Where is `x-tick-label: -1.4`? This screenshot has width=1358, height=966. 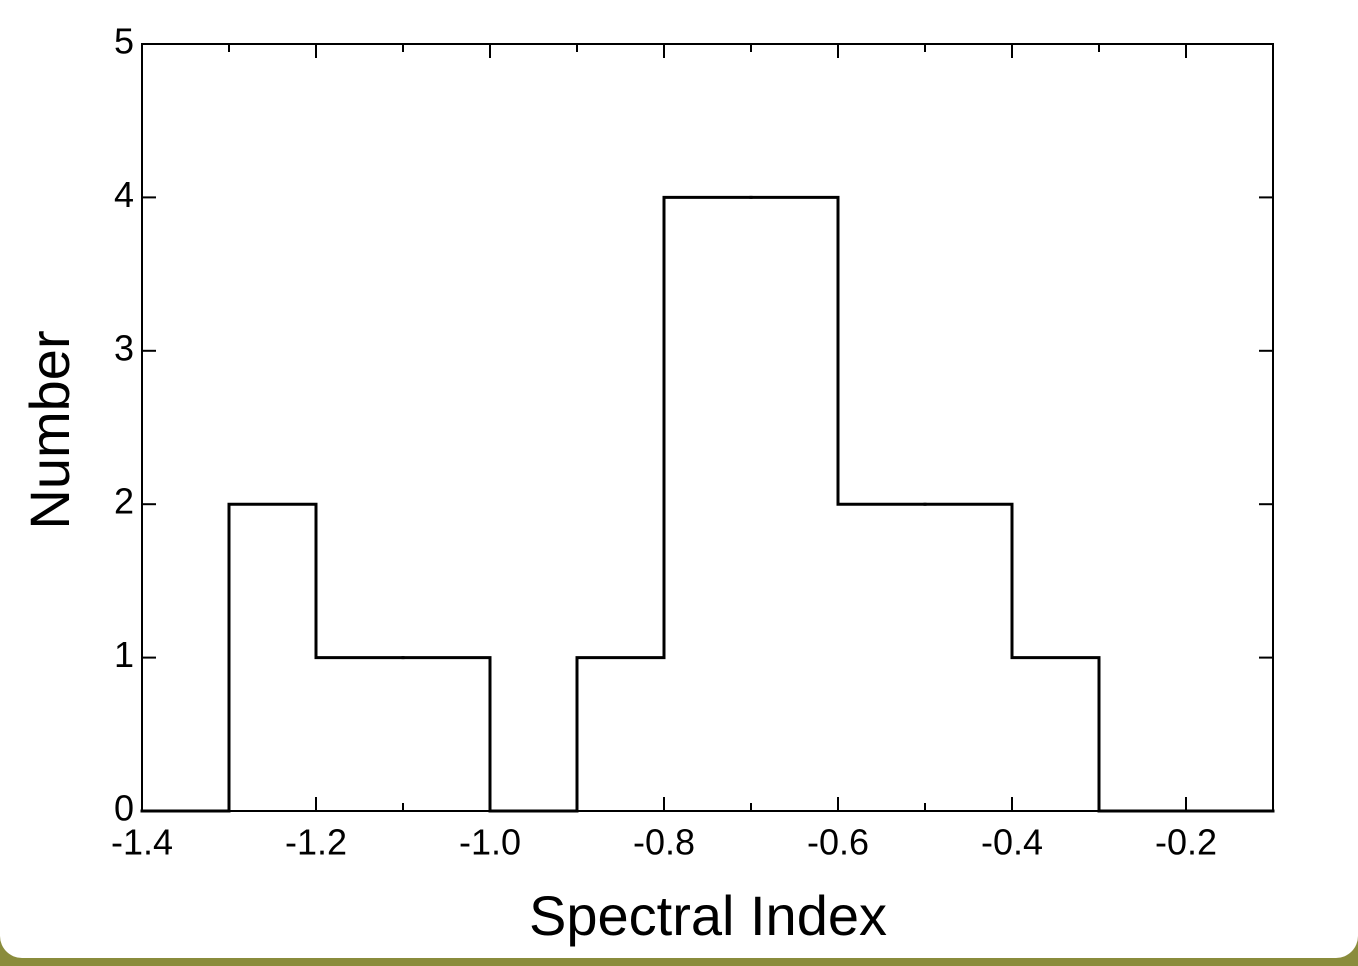
x-tick-label: -1.4 is located at coordinates (142, 842).